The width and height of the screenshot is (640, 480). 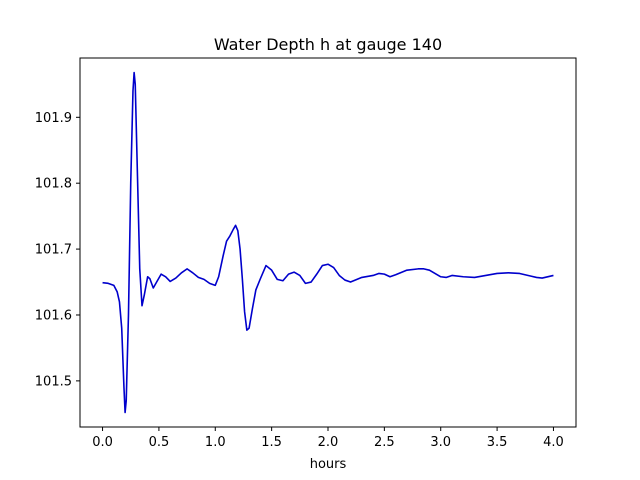 What do you see at coordinates (497, 442) in the screenshot?
I see `x-tick-label: 3.5` at bounding box center [497, 442].